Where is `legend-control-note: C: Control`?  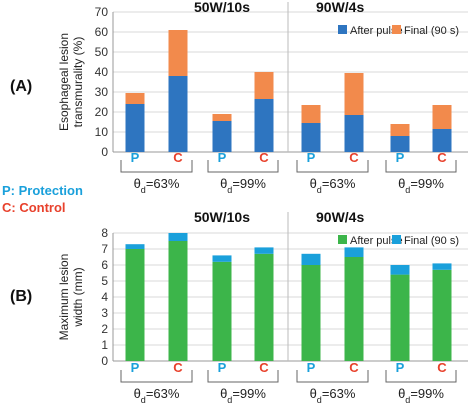
legend-control-note: C: Control is located at coordinates (34, 207).